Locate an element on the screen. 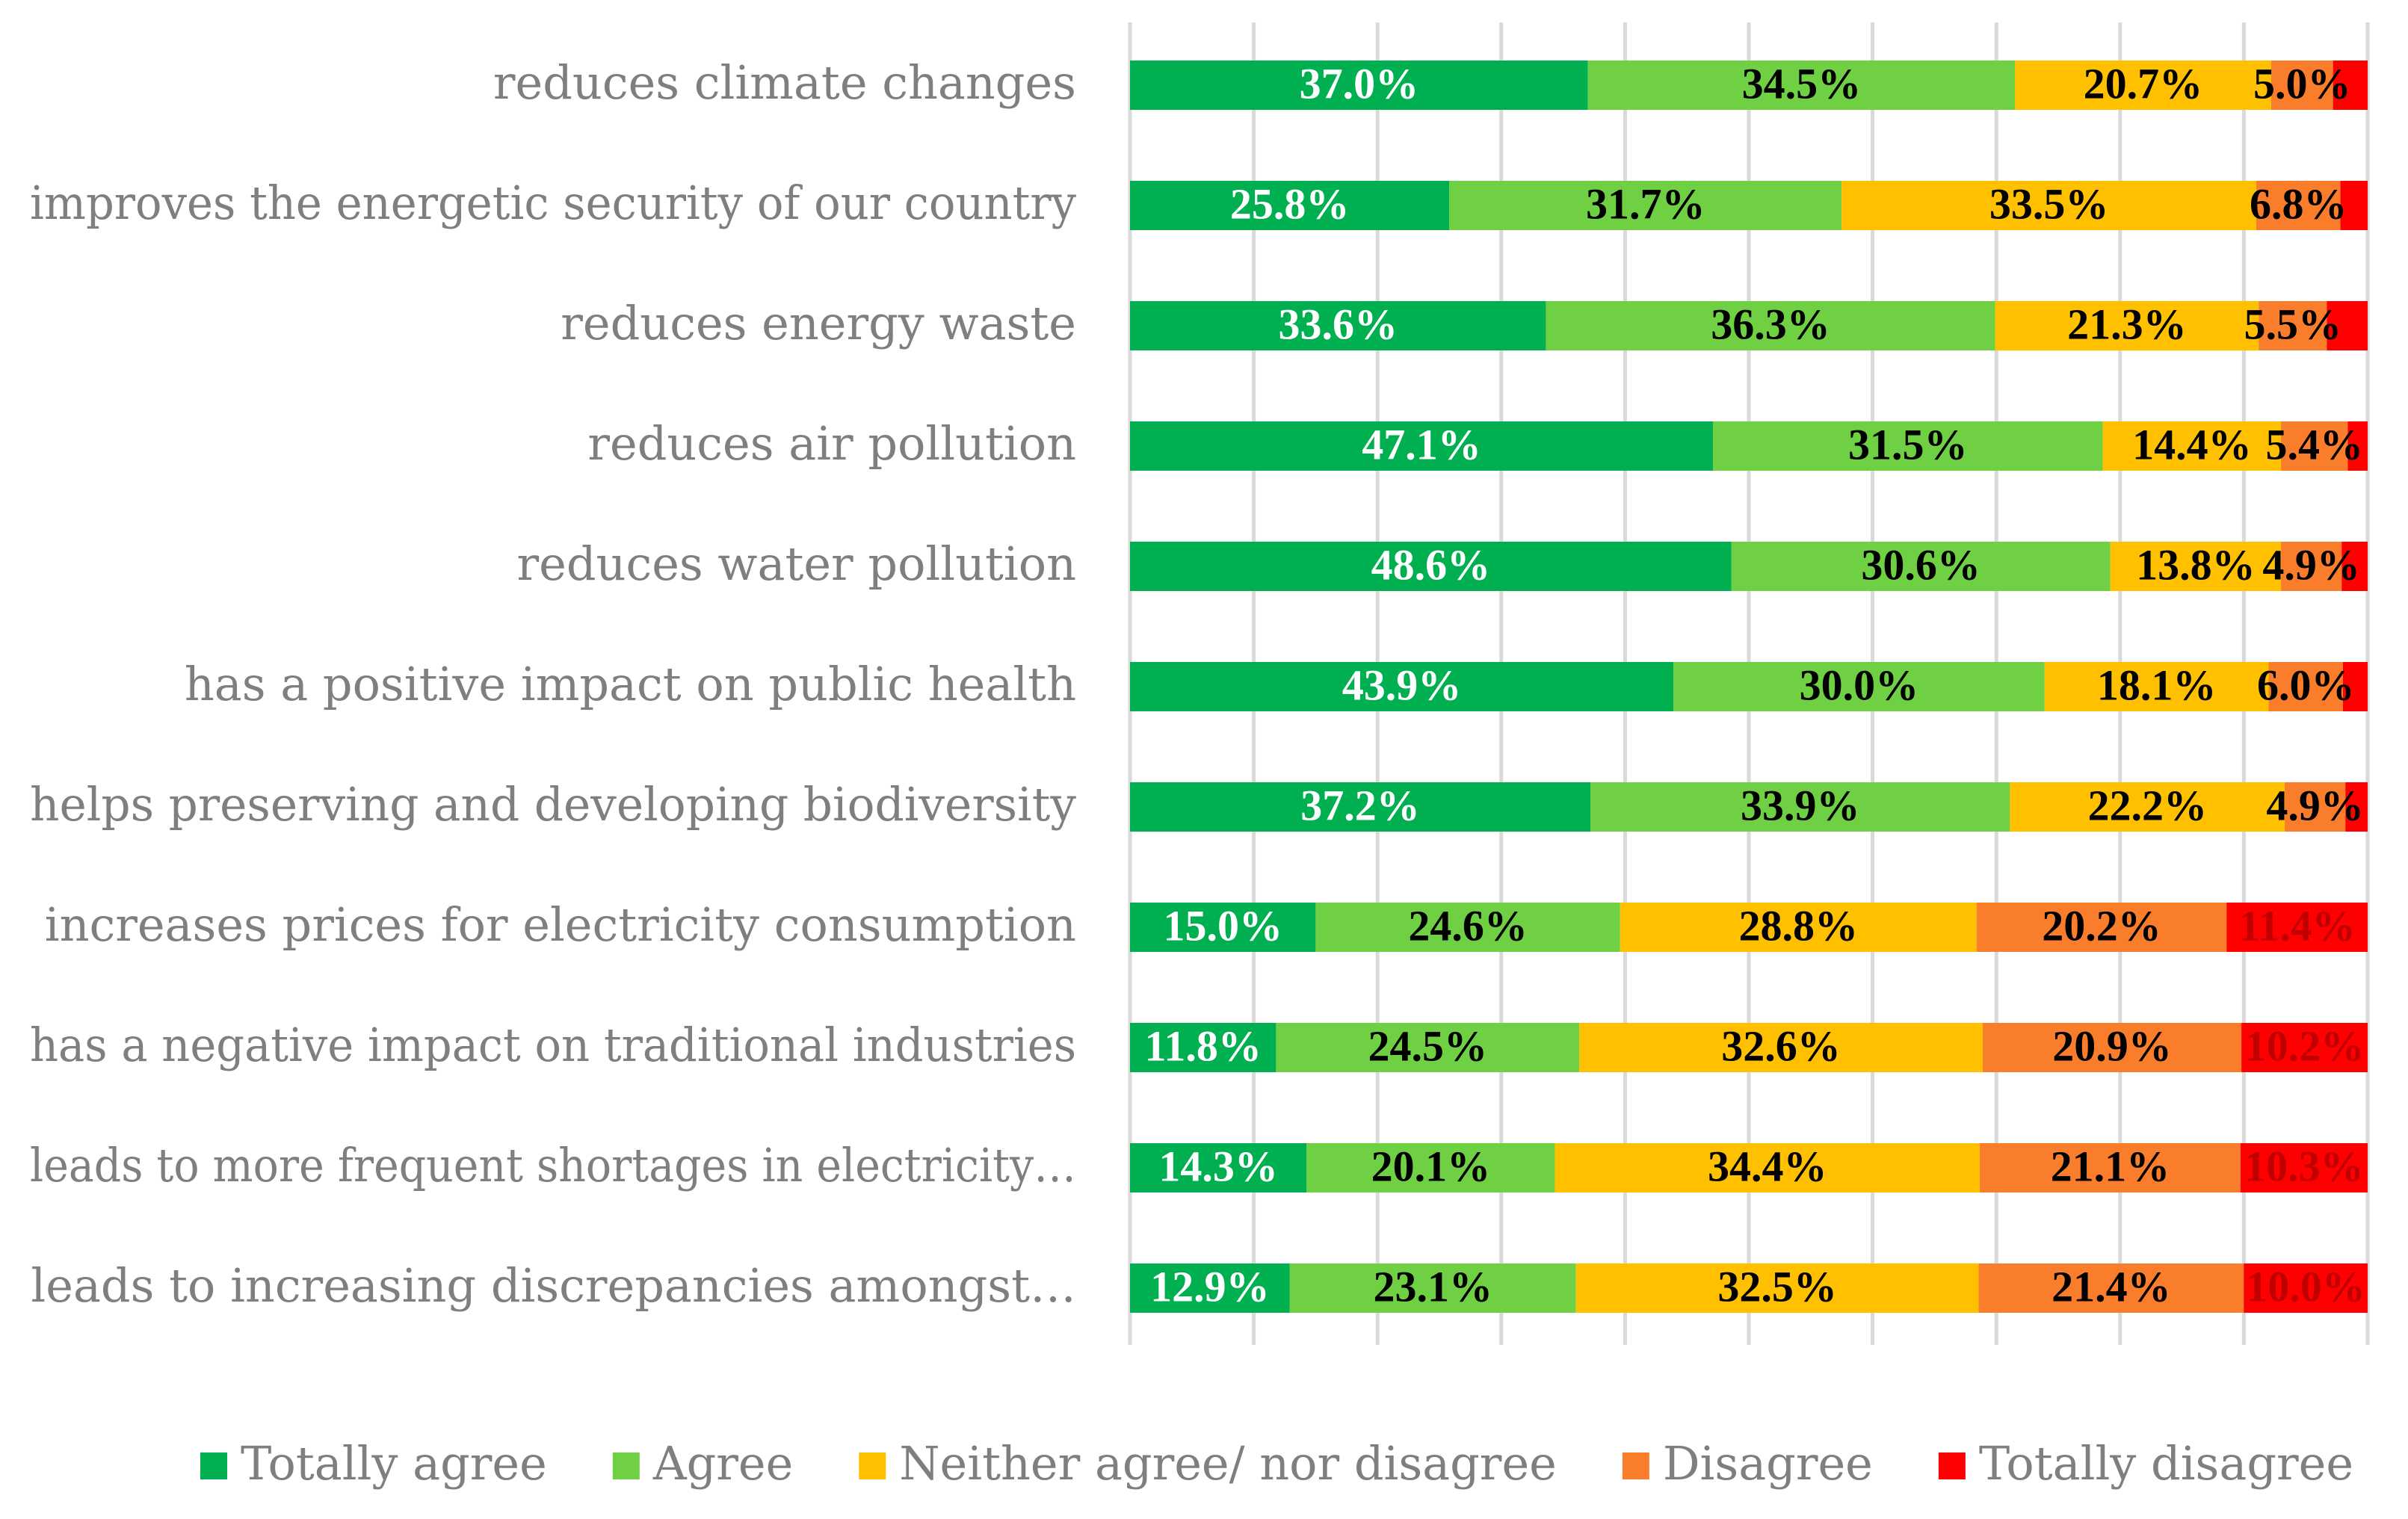 Image resolution: width=2408 pixels, height=1519 pixels. data-label: 10.0% is located at coordinates (2305, 1287).